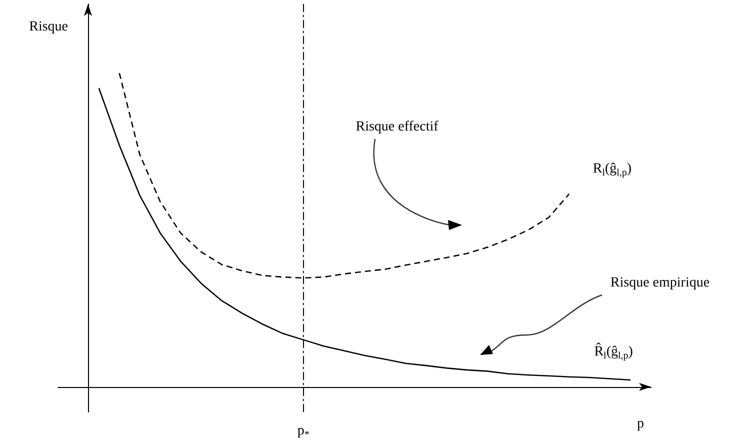 The height and width of the screenshot is (440, 731). Describe the element at coordinates (303, 432) in the screenshot. I see `text: p*` at that location.